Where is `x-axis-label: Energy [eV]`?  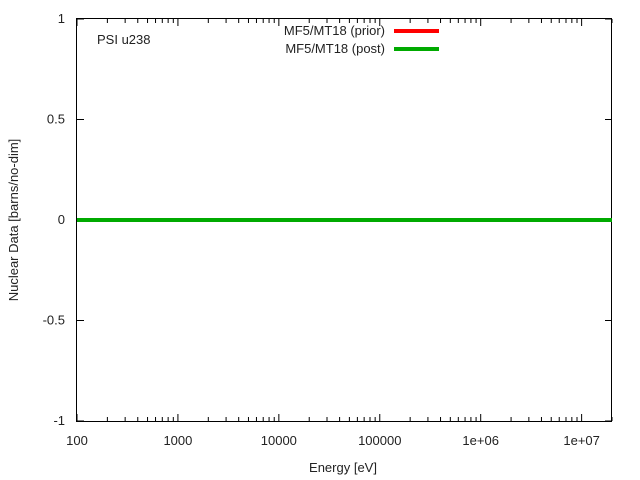
x-axis-label: Energy [eV] is located at coordinates (343, 467).